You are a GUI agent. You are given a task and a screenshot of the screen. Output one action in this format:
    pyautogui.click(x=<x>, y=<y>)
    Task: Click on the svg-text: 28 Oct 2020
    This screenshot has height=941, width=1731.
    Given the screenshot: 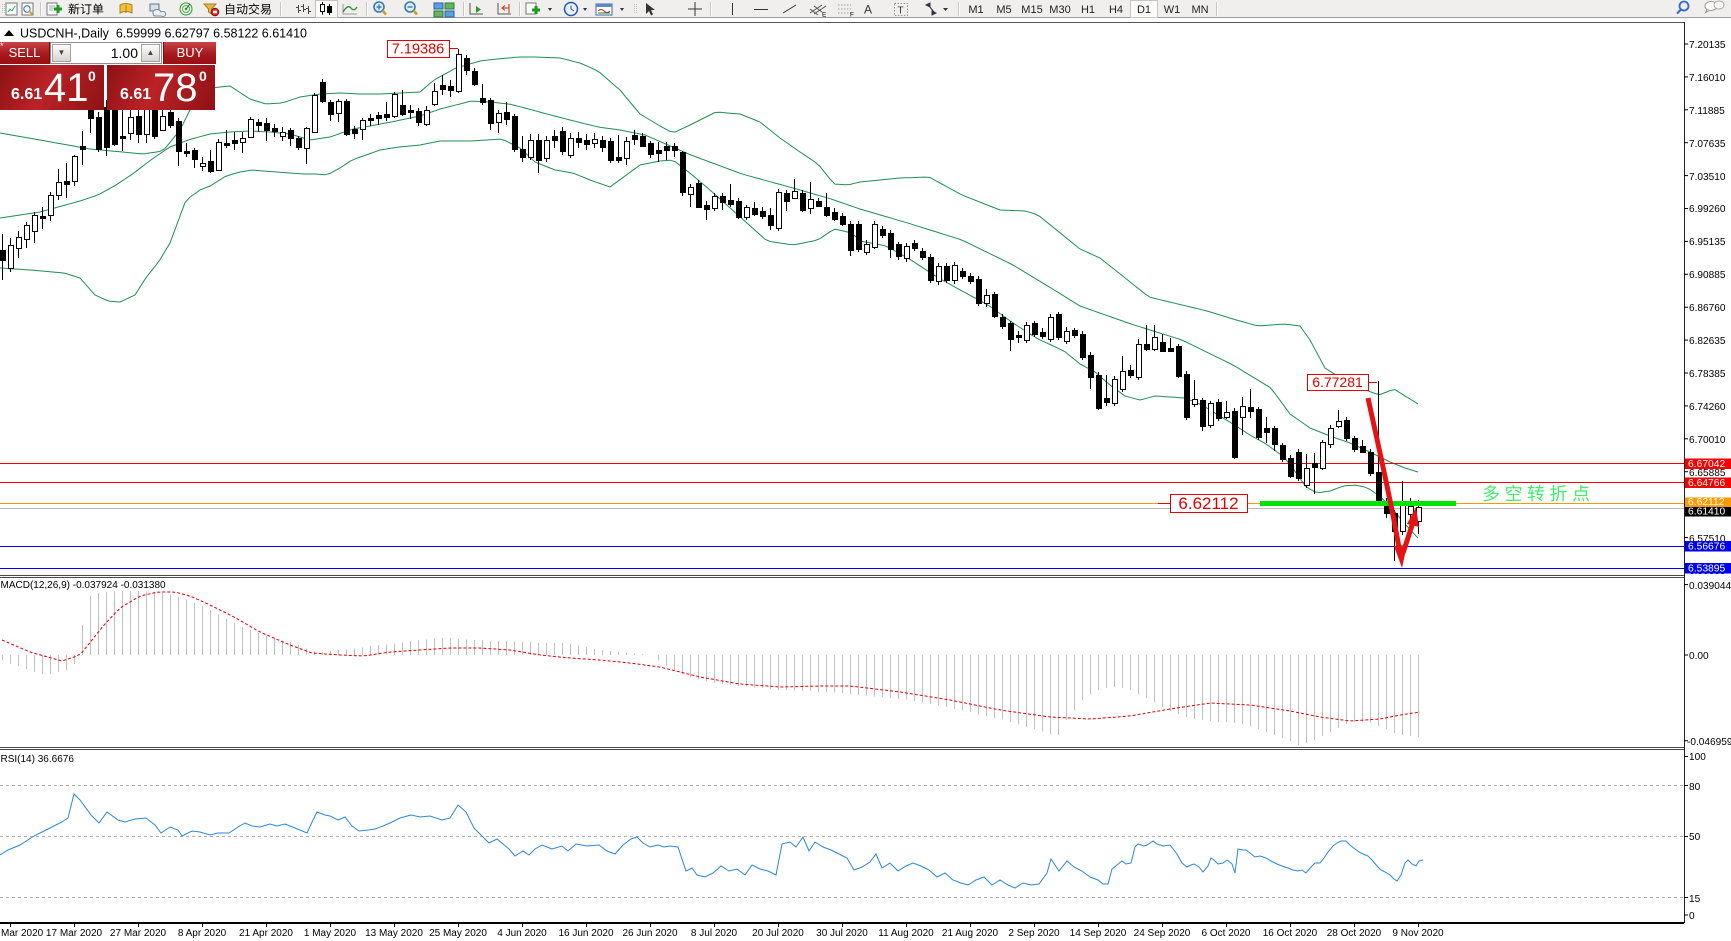 What is the action you would take?
    pyautogui.click(x=1354, y=933)
    